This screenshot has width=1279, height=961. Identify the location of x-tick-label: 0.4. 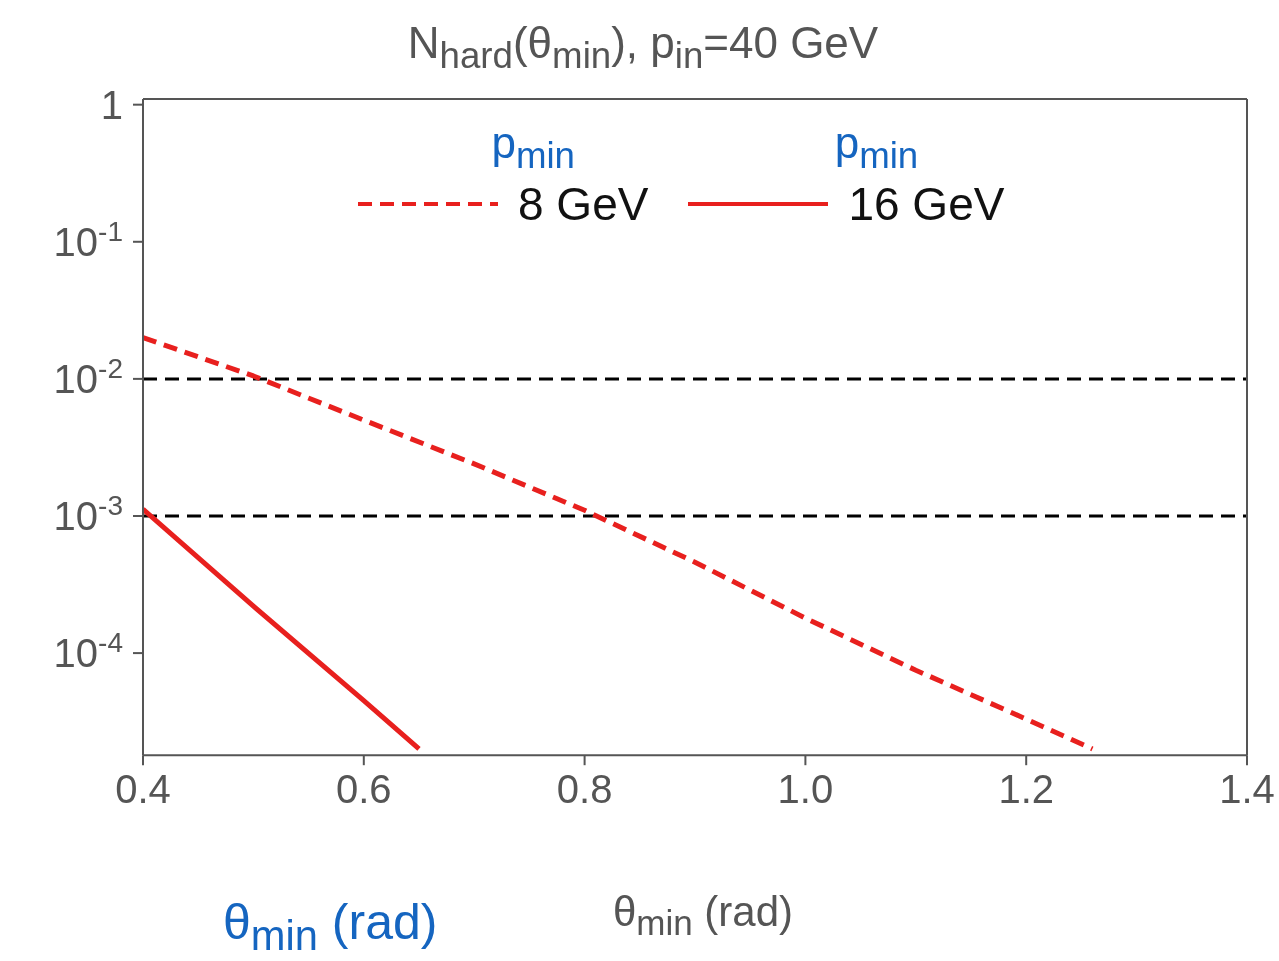
(143, 789).